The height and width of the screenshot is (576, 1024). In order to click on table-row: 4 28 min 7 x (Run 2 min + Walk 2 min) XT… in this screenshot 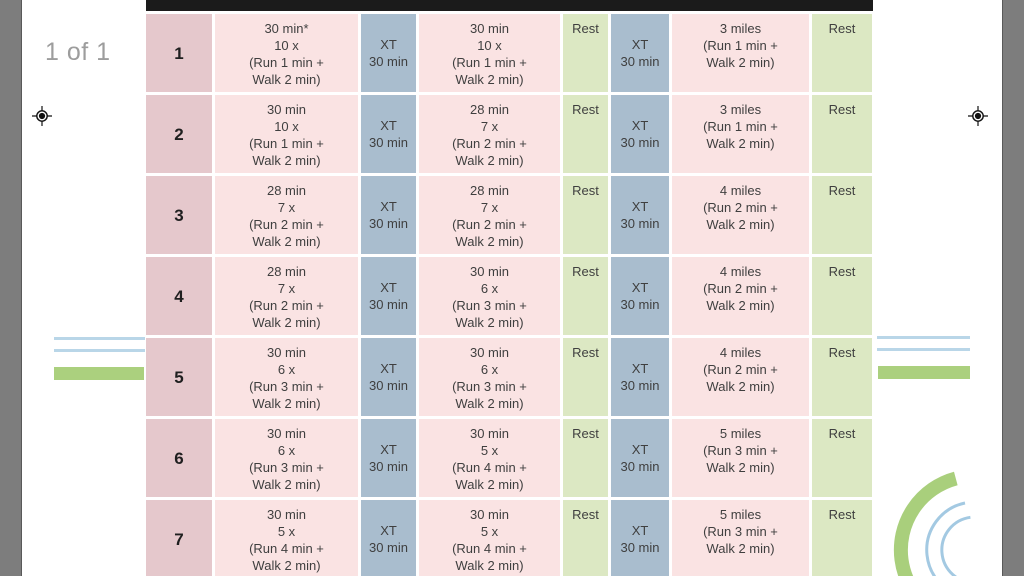, I will do `click(509, 296)`.